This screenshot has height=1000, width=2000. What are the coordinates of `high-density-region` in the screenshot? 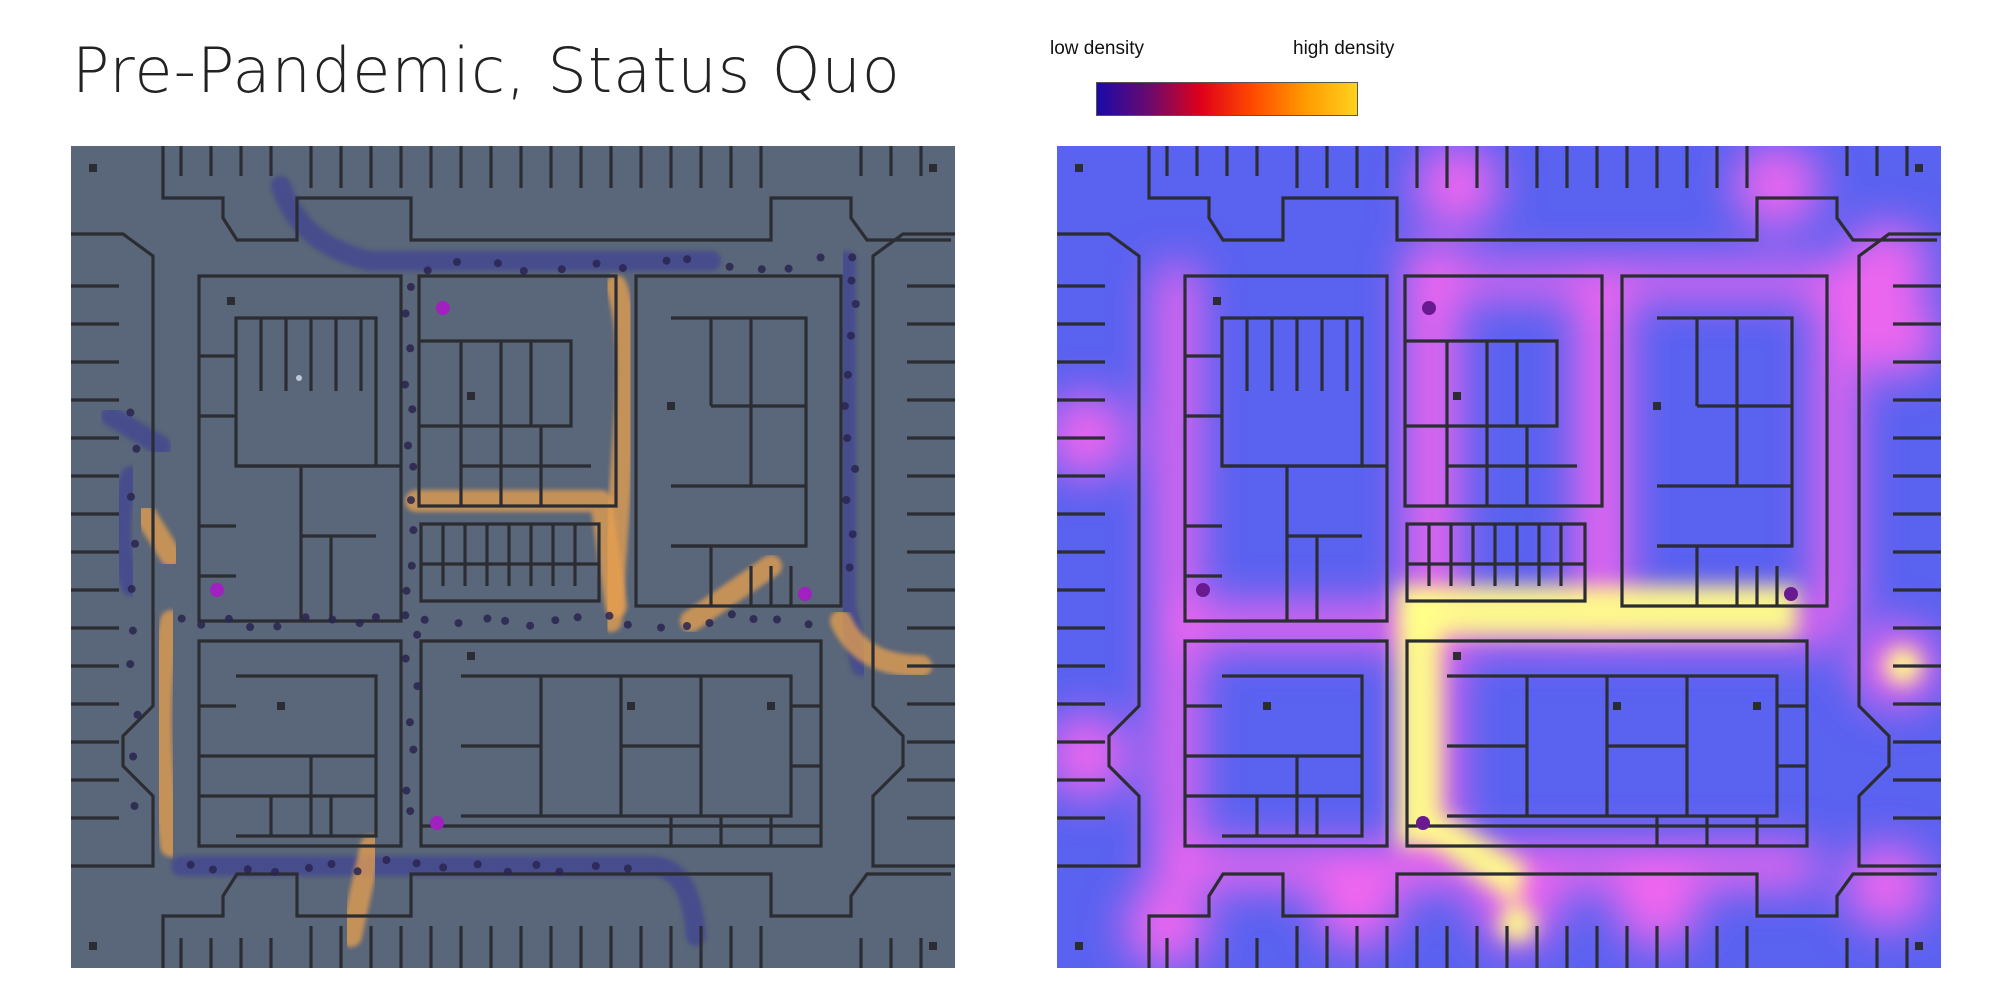 It's located at (1419, 716).